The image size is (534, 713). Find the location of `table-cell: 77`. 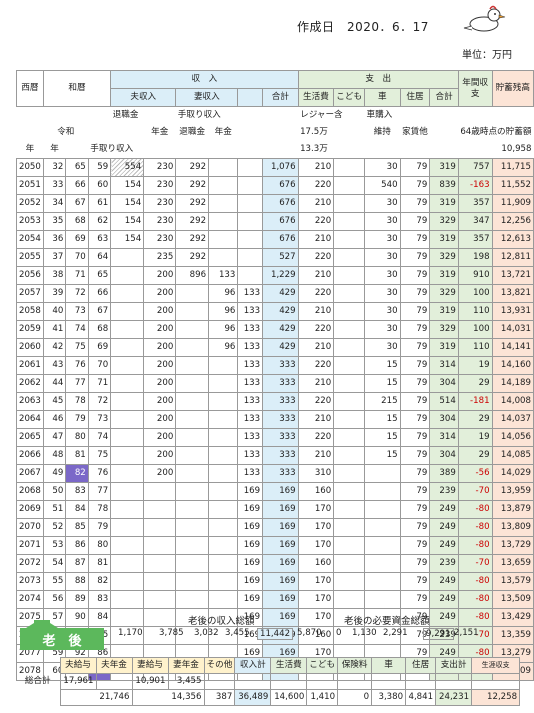

table-cell: 77 is located at coordinates (77, 383).